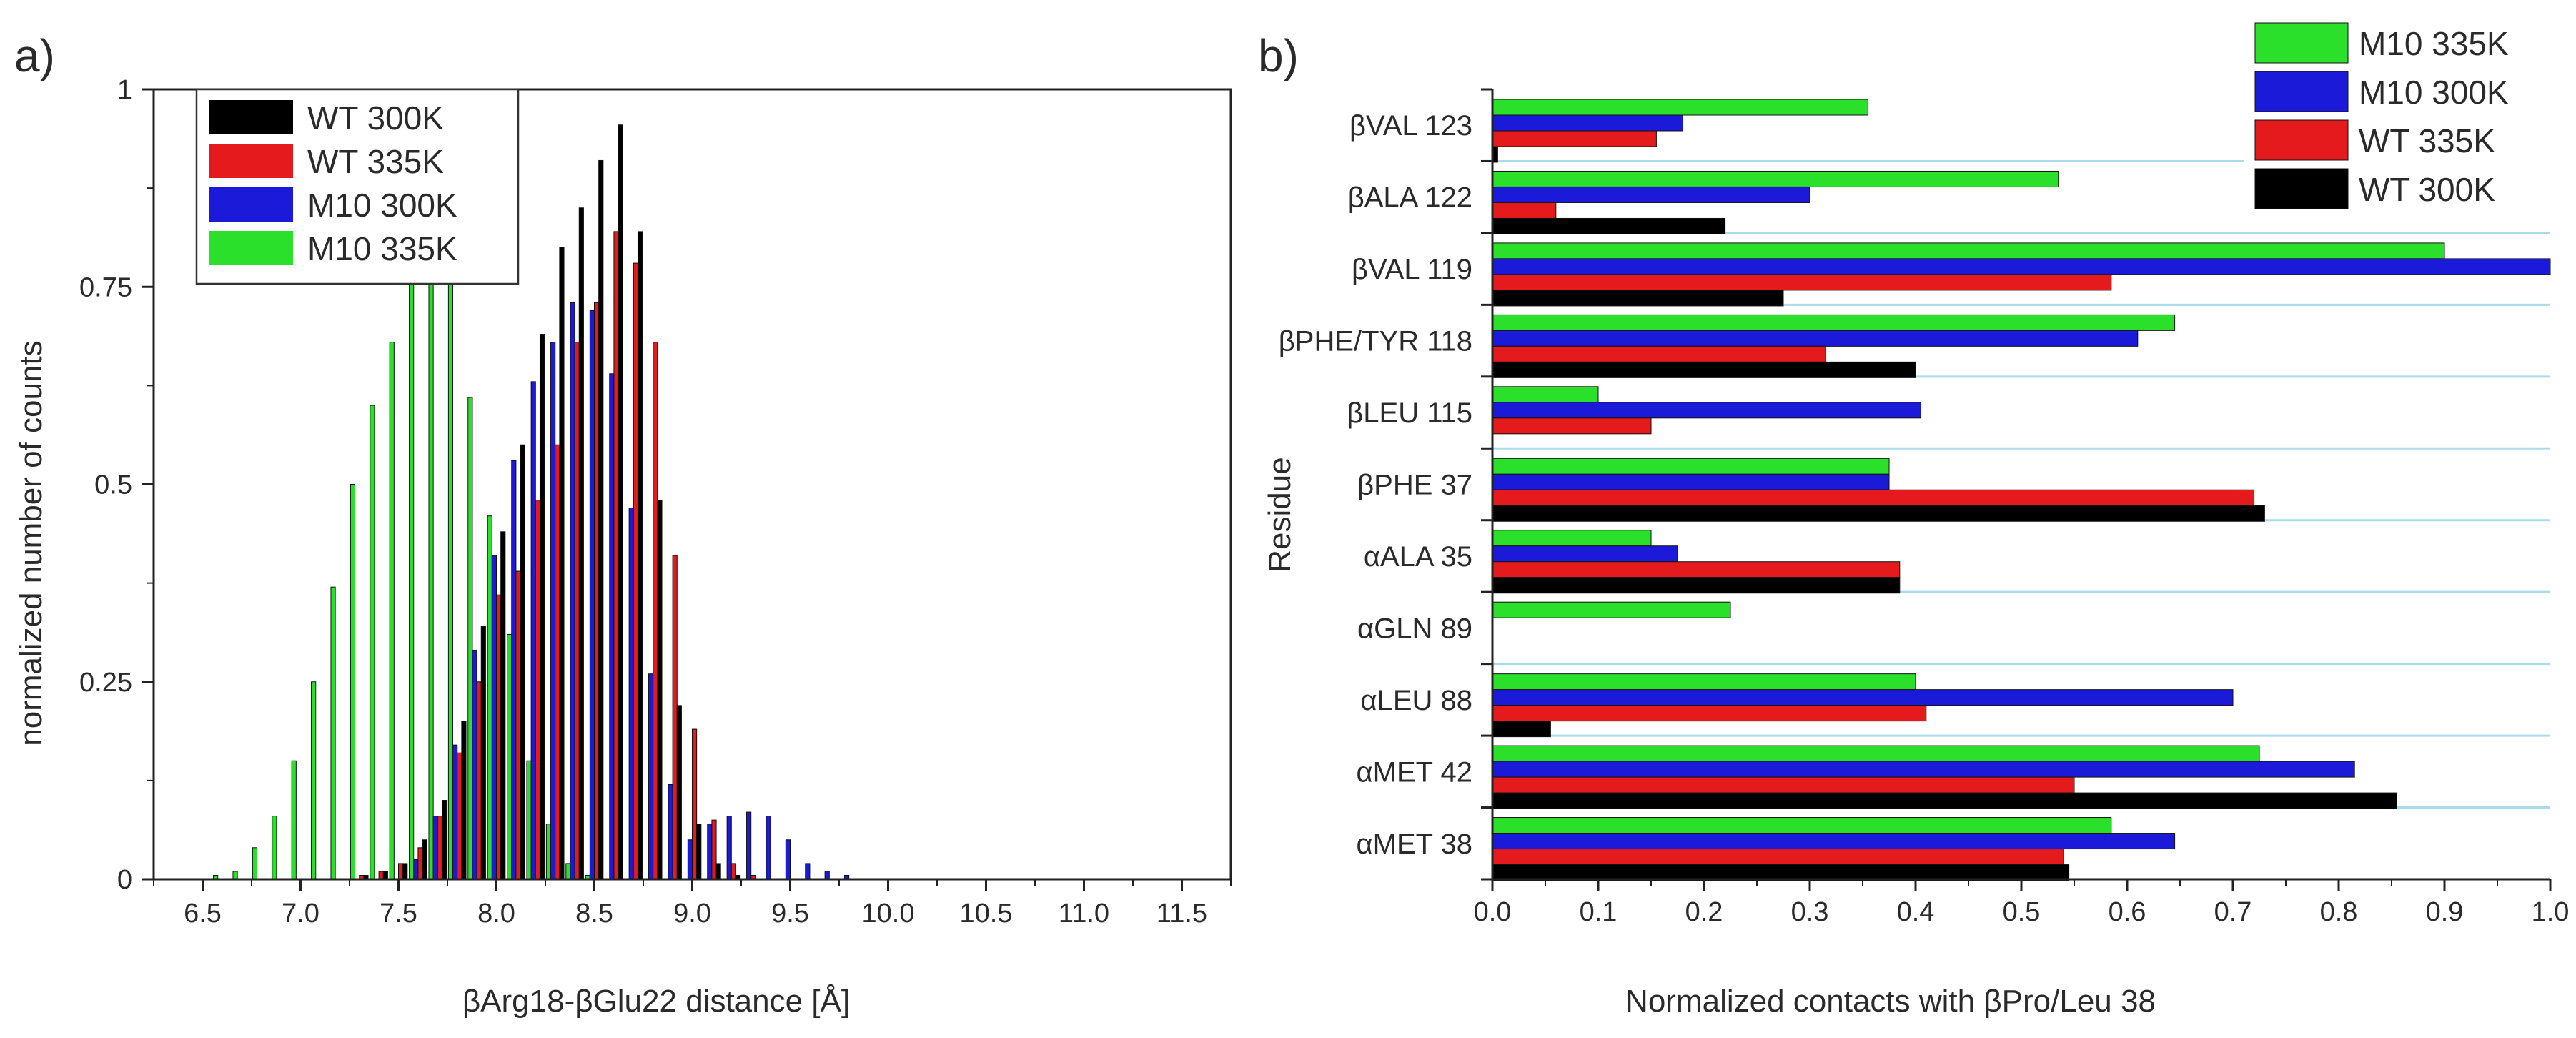 Image resolution: width=2576 pixels, height=1038 pixels. What do you see at coordinates (2339, 912) in the screenshot?
I see `x-tick-label: 0.8` at bounding box center [2339, 912].